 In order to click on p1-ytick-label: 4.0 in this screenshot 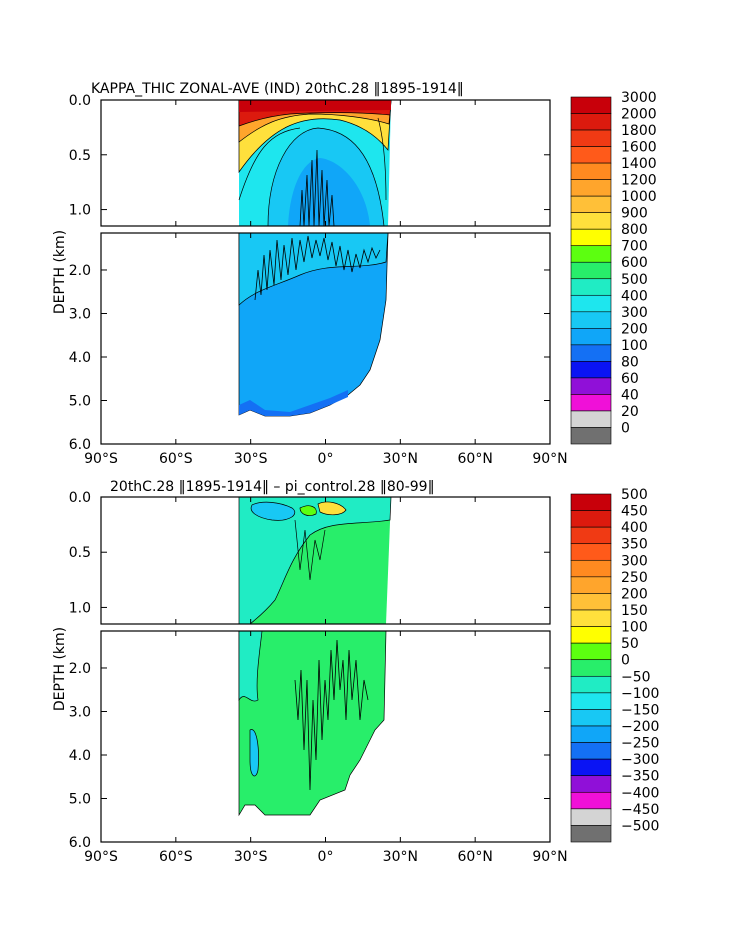, I will do `click(80, 358)`.